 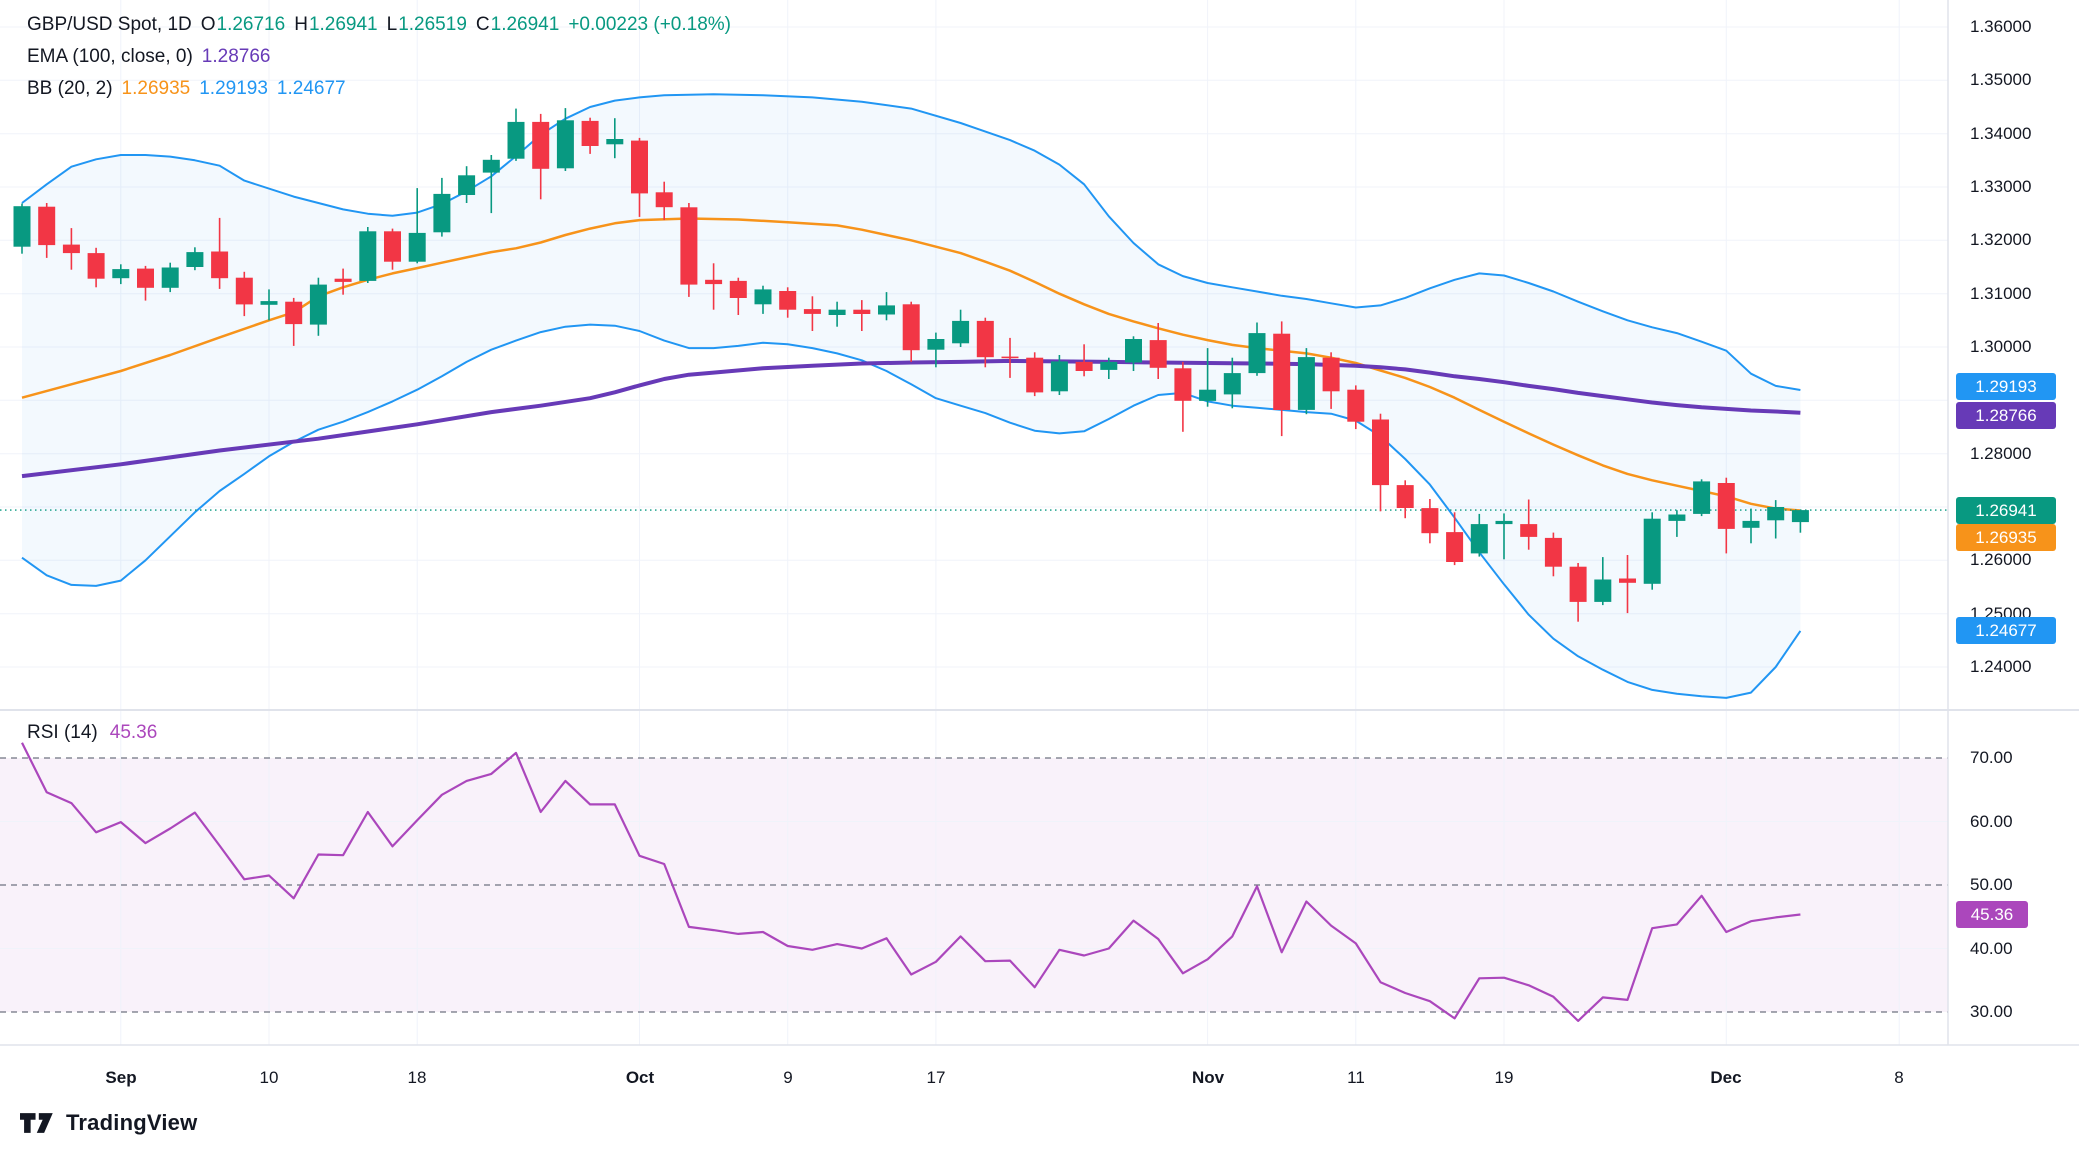 I want to click on price-axis-label: 1.36000, so click(x=2001, y=26).